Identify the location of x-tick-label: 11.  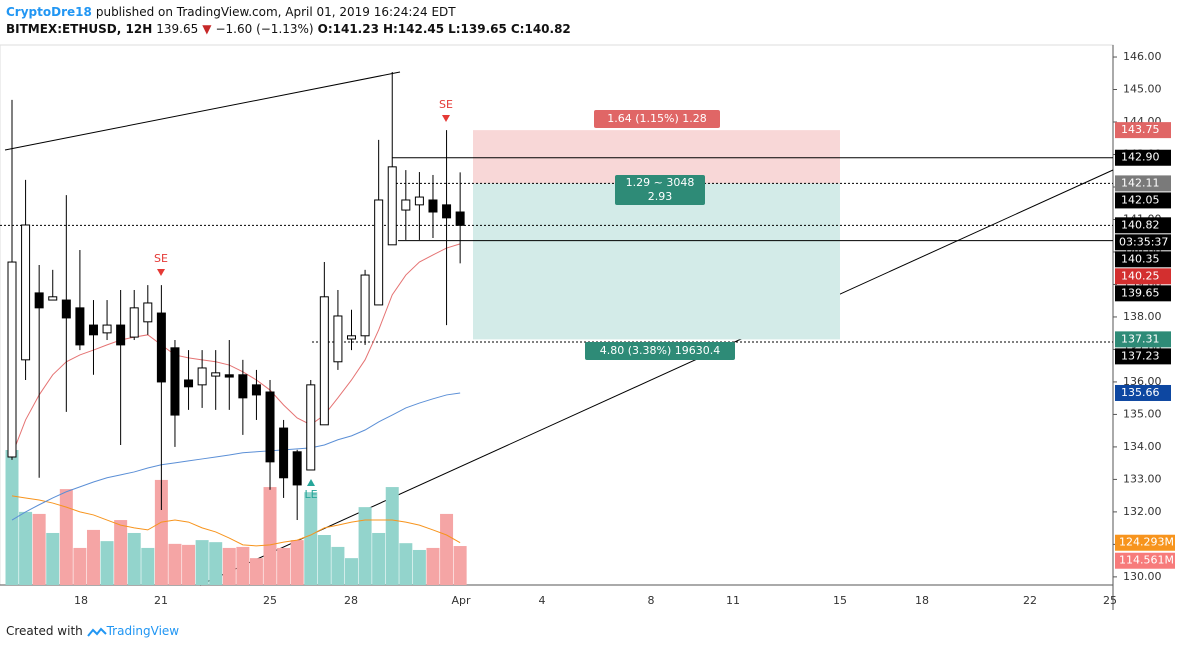
(733, 600).